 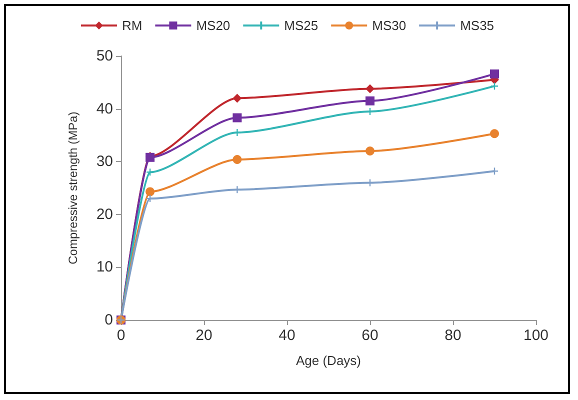 What do you see at coordinates (104, 56) in the screenshot?
I see `y-tick-label: 50` at bounding box center [104, 56].